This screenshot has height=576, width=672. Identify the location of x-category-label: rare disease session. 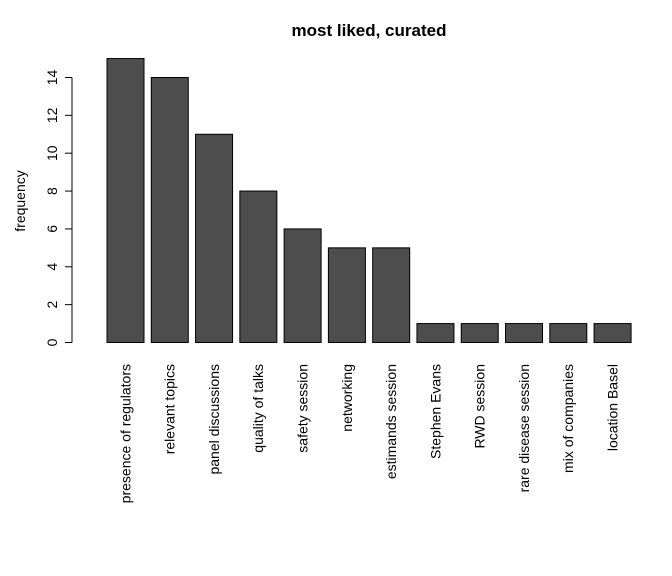
(524, 428).